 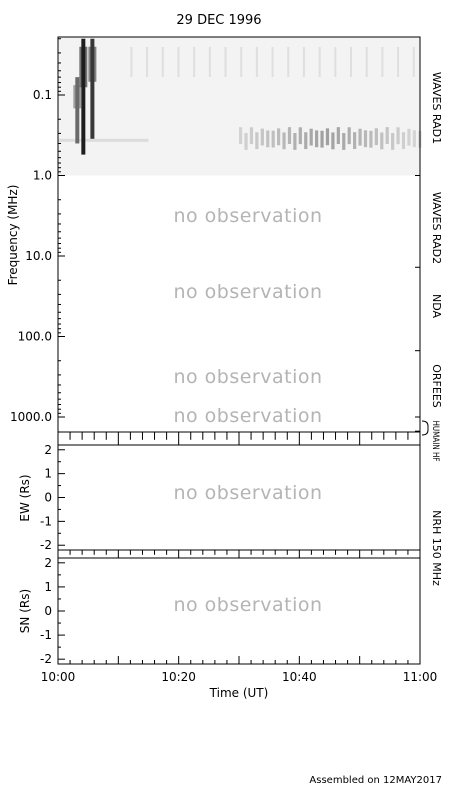 What do you see at coordinates (46, 635) in the screenshot?
I see `sn-tick-label: -1` at bounding box center [46, 635].